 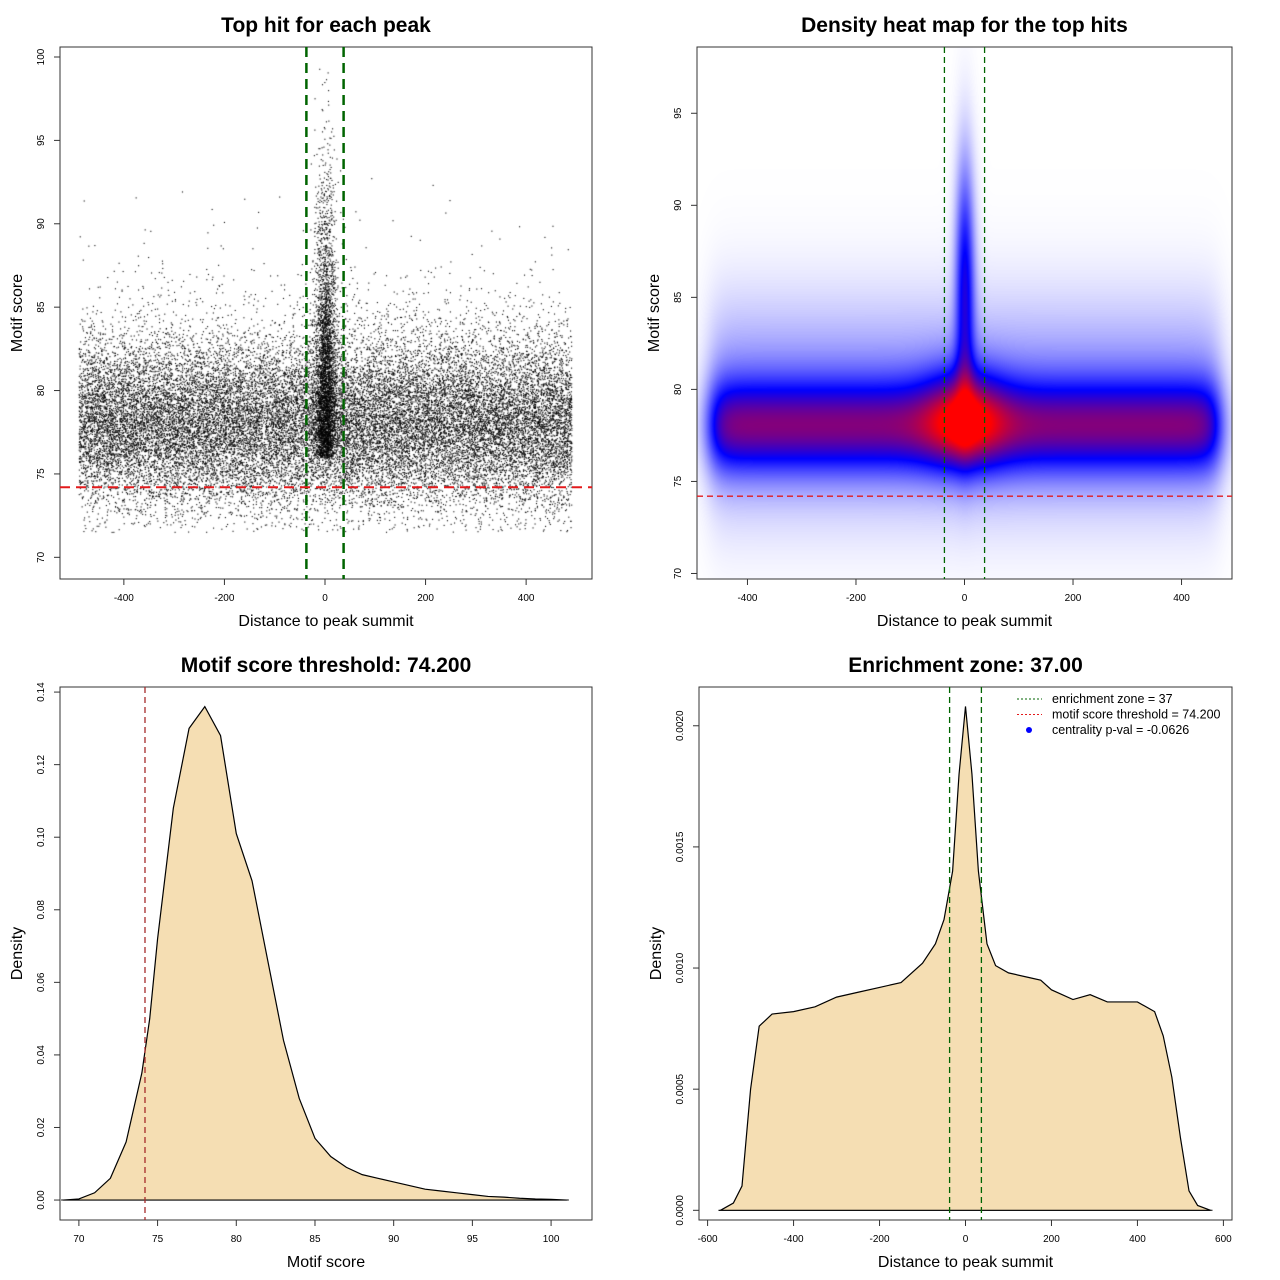 What do you see at coordinates (41, 692) in the screenshot?
I see `y-tick-label: 0.14` at bounding box center [41, 692].